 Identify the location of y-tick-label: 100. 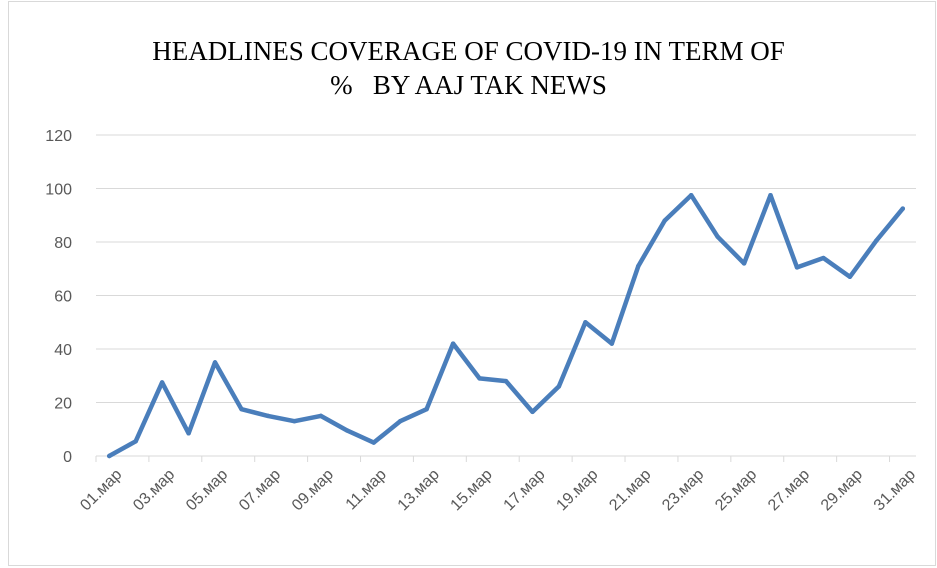
(58, 190).